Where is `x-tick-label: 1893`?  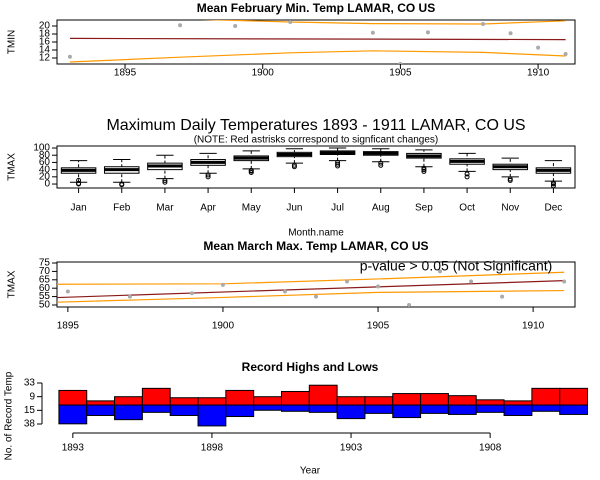
x-tick-label: 1893 is located at coordinates (73, 448).